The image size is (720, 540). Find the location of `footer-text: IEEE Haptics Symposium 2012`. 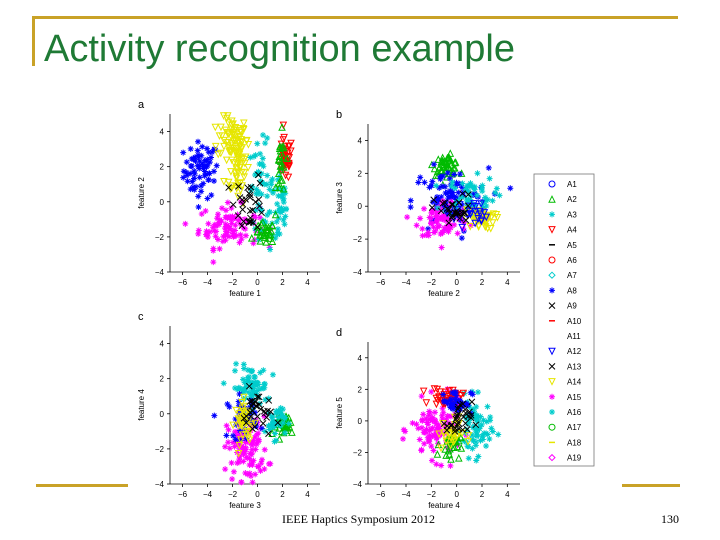

footer-text: IEEE Haptics Symposium 2012 is located at coordinates (358, 519).